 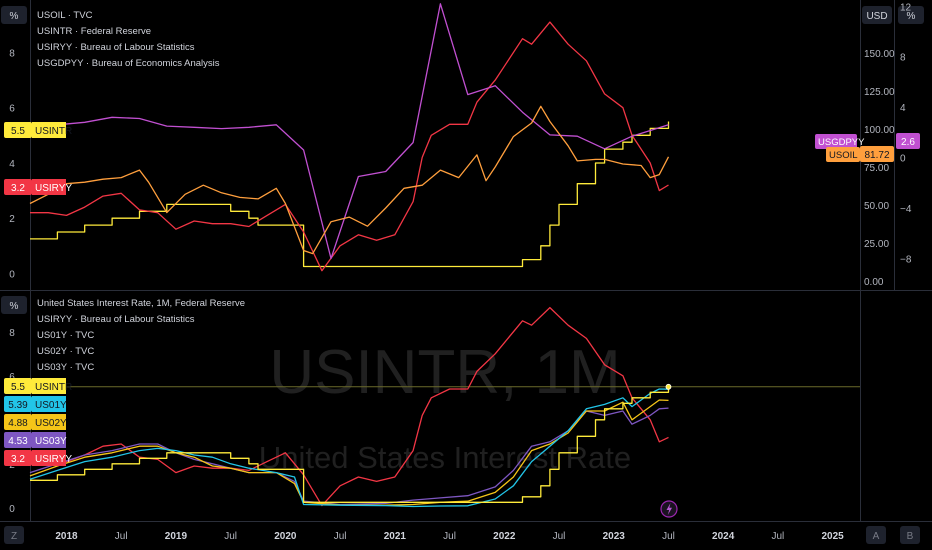 I want to click on badge-value: 5.39, so click(x=18, y=405).